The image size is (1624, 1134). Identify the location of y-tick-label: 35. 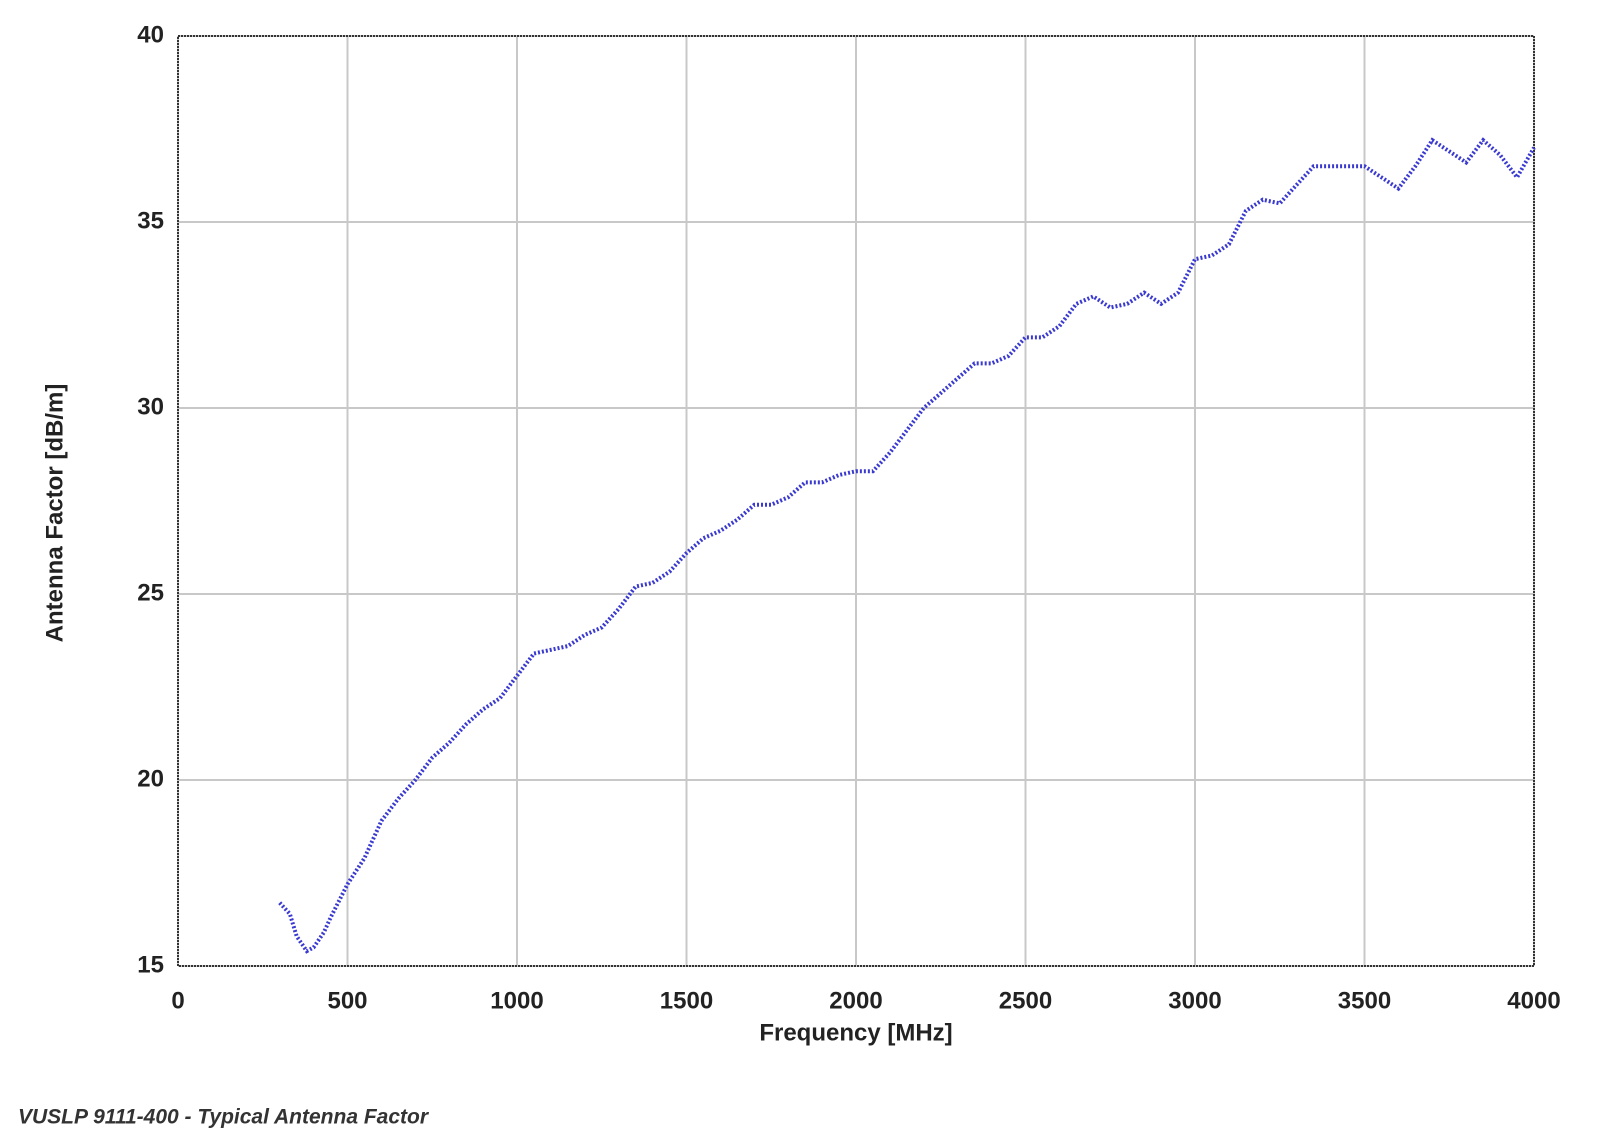
(150, 220).